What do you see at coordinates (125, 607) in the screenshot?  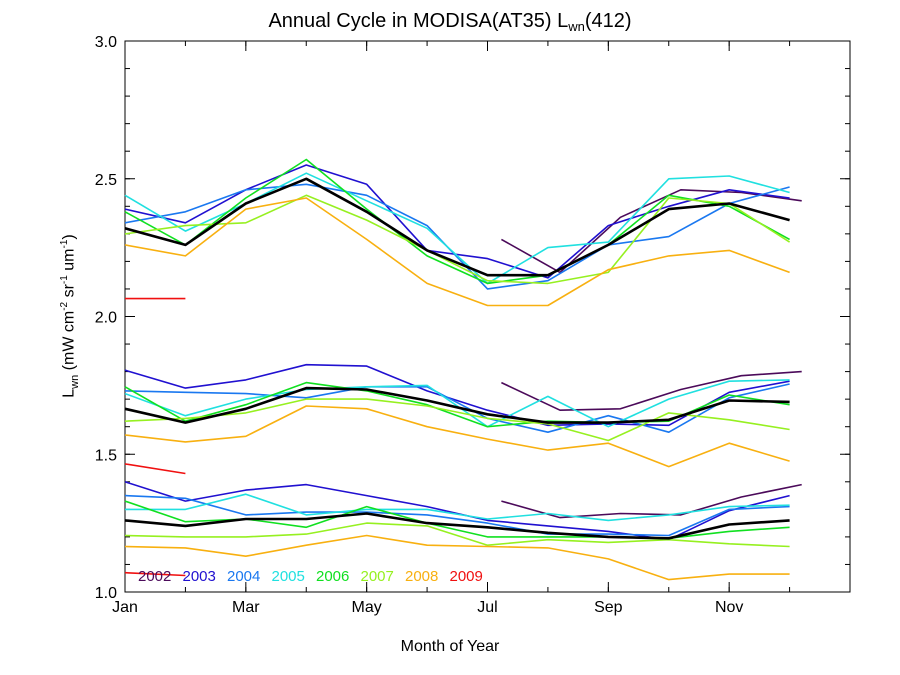 I see `x-tick-label: Jan` at bounding box center [125, 607].